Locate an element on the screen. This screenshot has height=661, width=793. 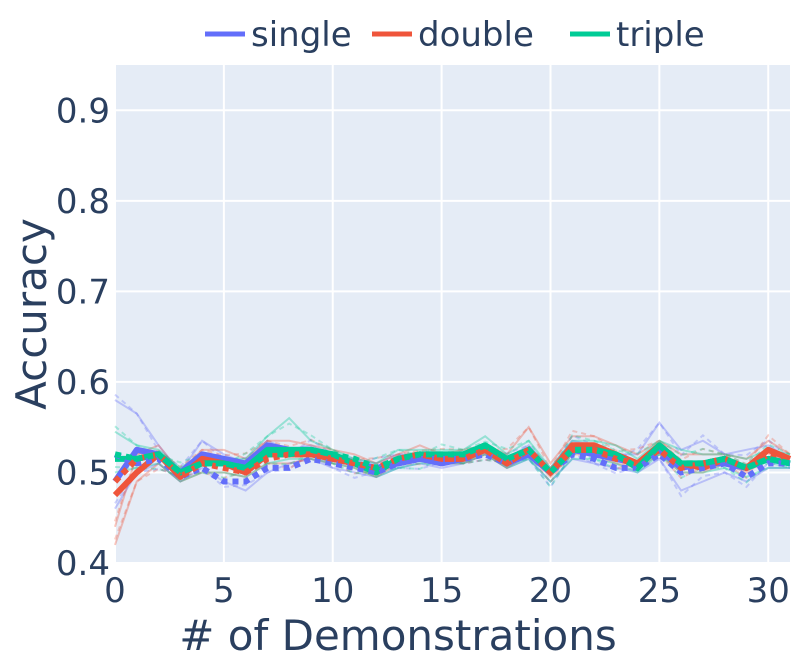
y-axis-title: Accuracy is located at coordinates (31, 314).